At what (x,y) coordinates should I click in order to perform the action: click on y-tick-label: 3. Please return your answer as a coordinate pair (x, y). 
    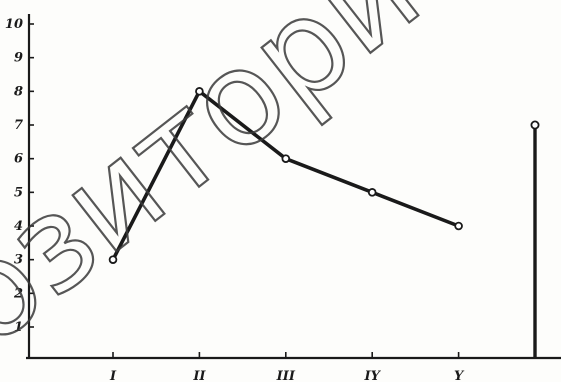
    Looking at the image, I should click on (18, 260).